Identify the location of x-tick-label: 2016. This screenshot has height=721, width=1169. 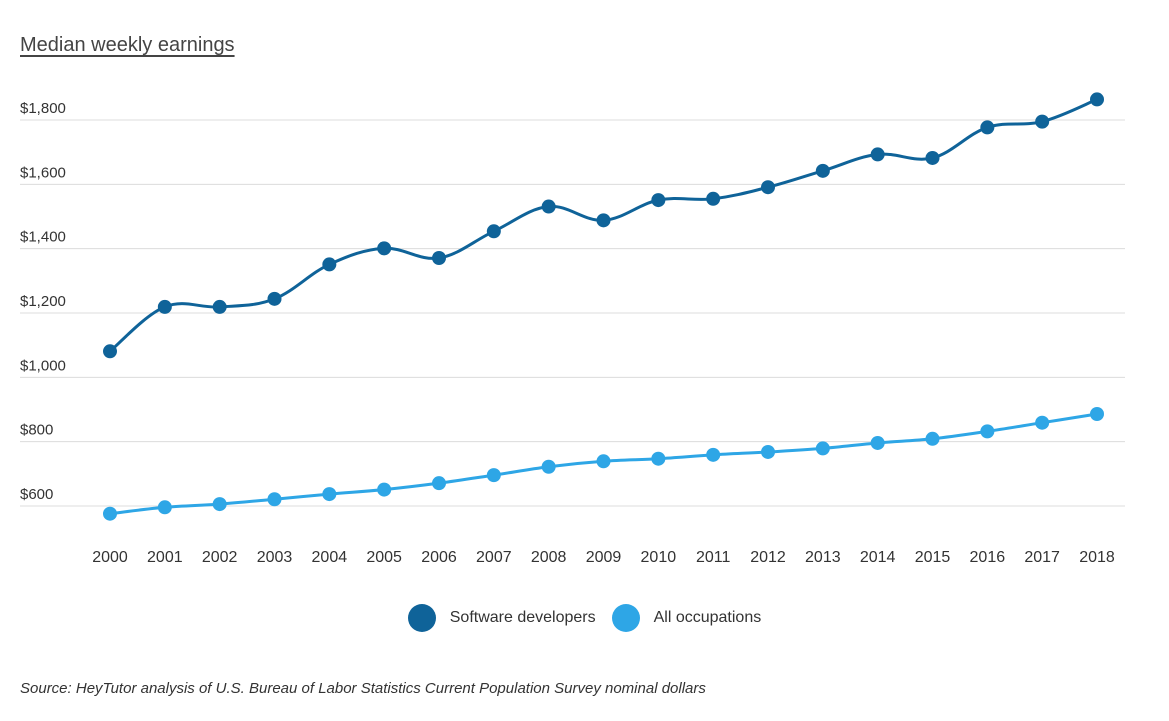
(988, 557).